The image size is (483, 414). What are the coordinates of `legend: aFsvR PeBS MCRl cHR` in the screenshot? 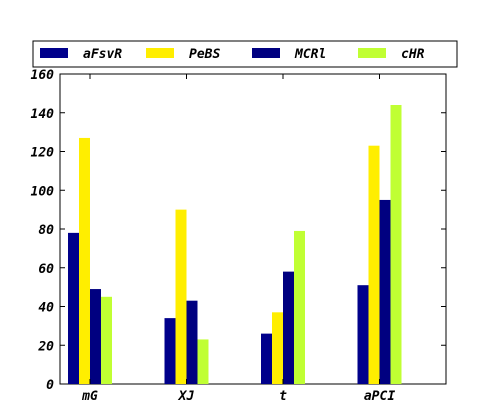 It's located at (245, 54).